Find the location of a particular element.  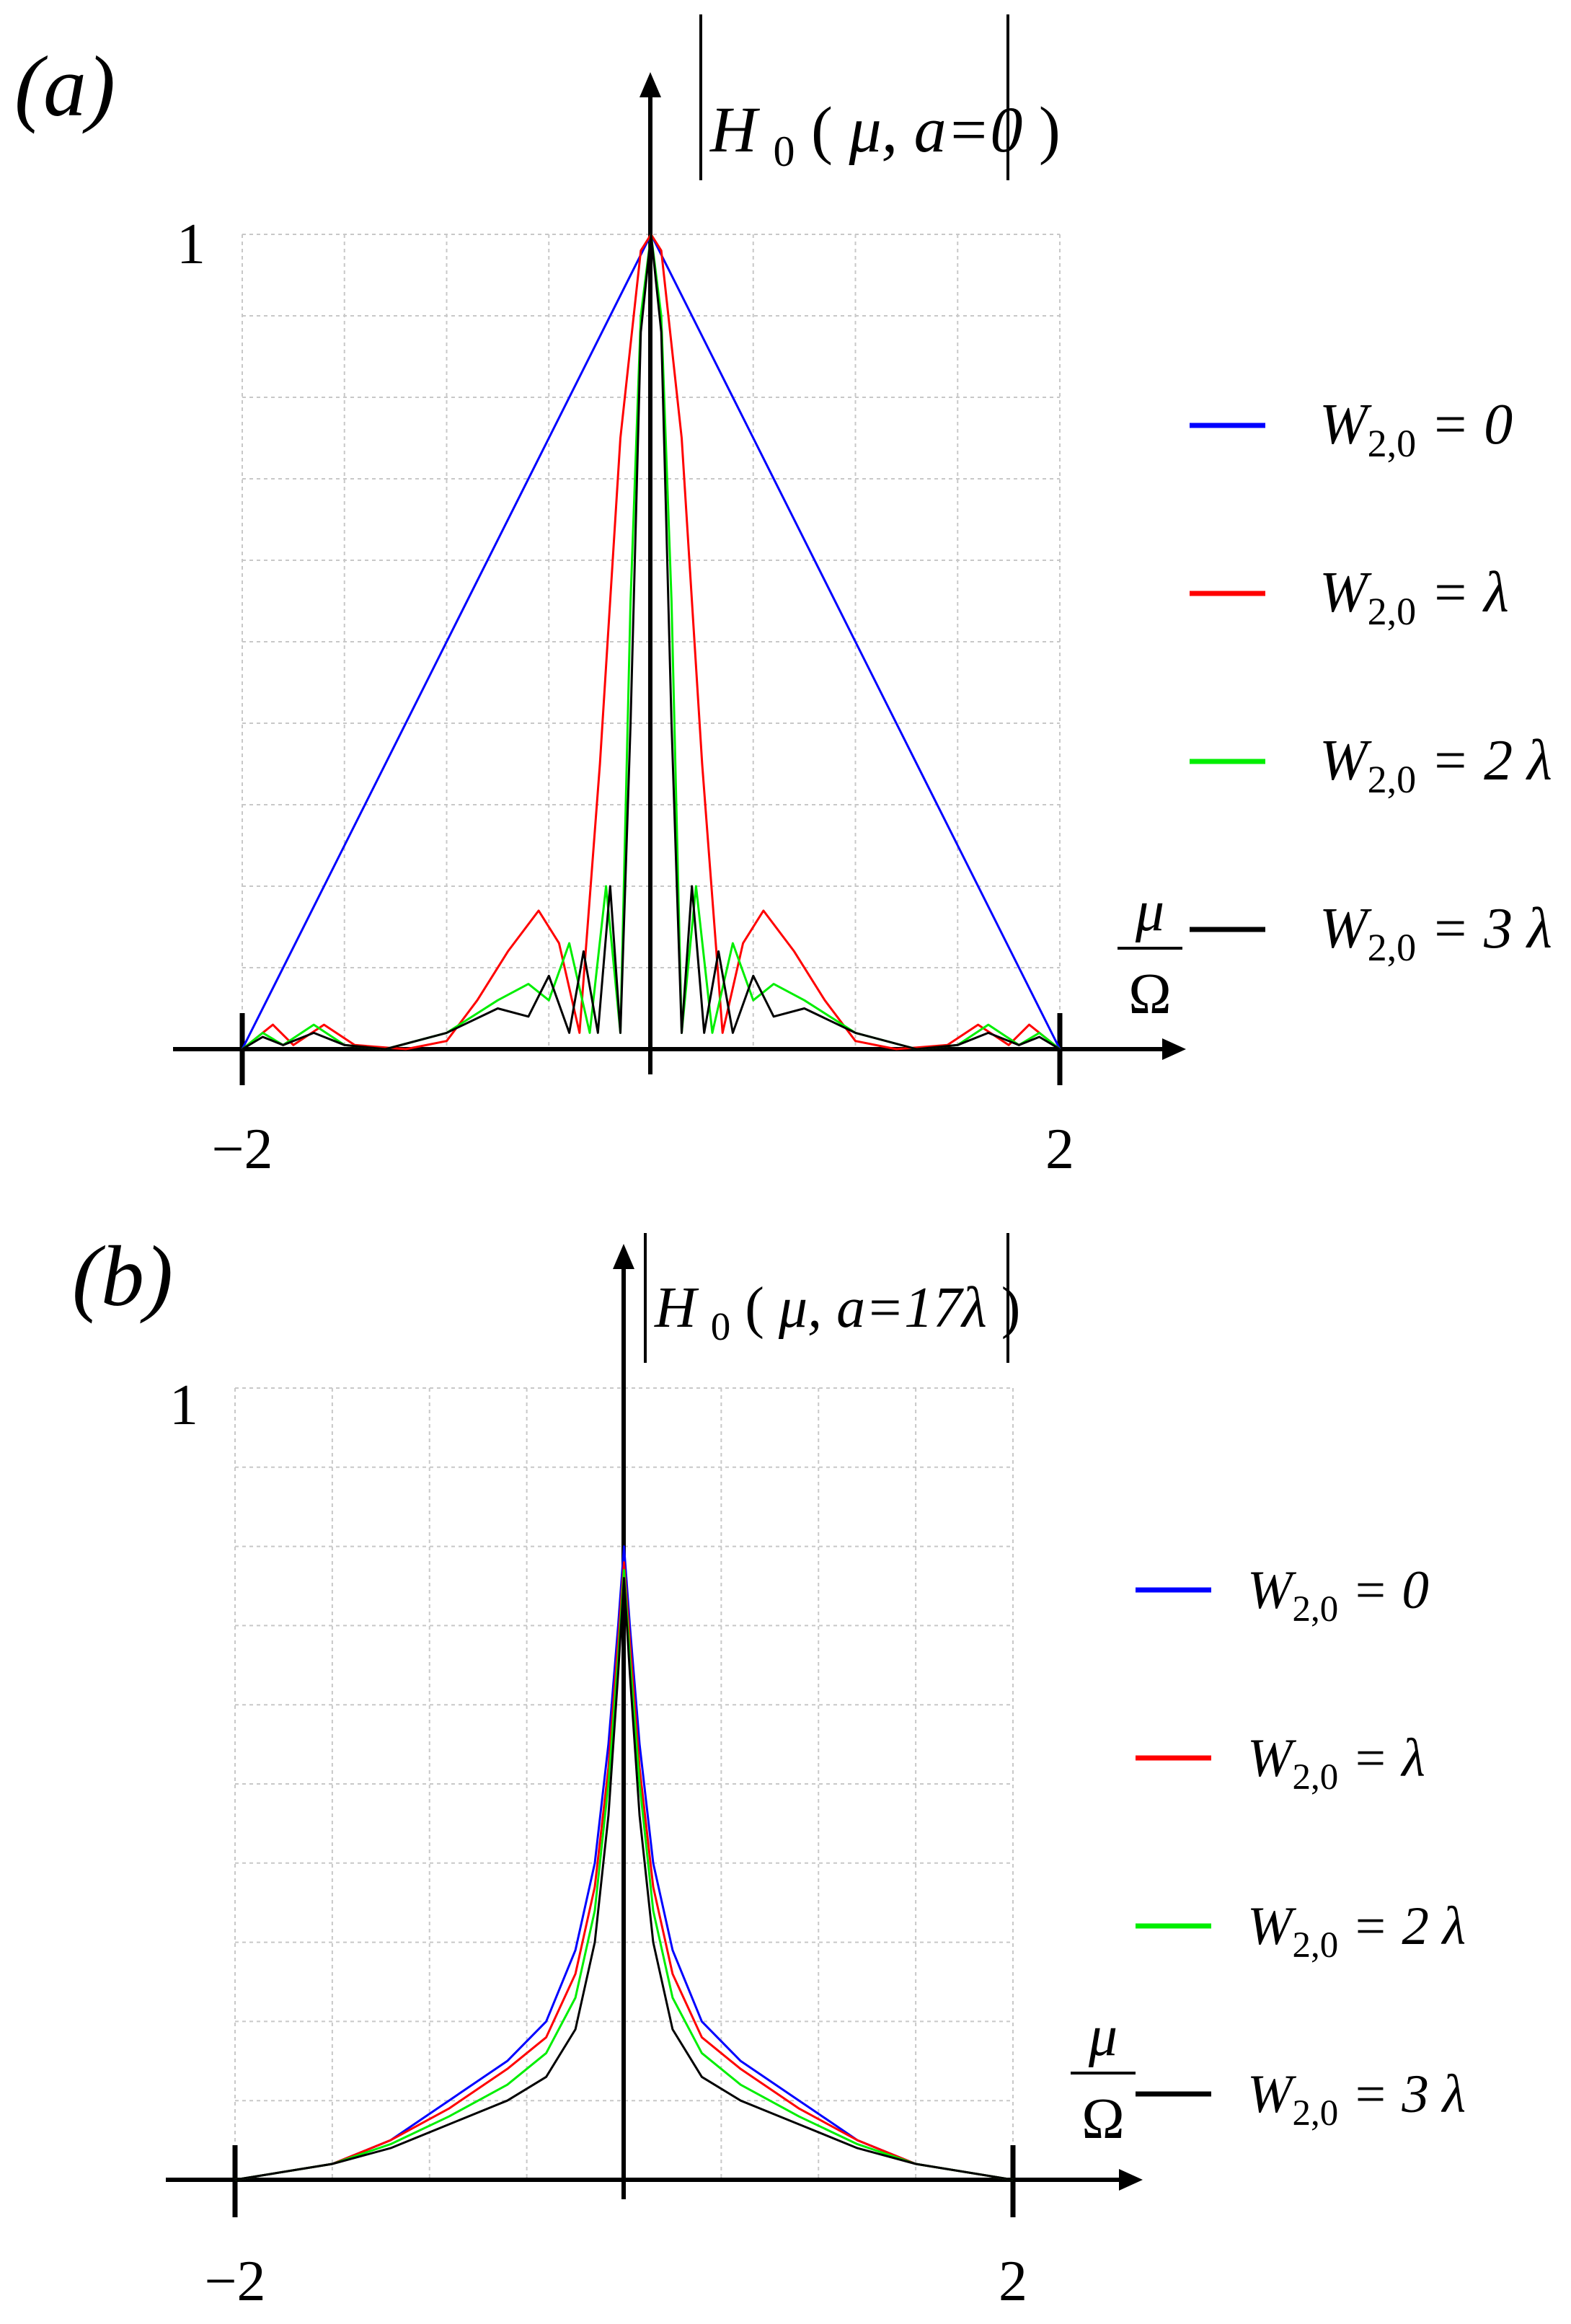

panel-a-ylabel-h: H is located at coordinates (735, 130).